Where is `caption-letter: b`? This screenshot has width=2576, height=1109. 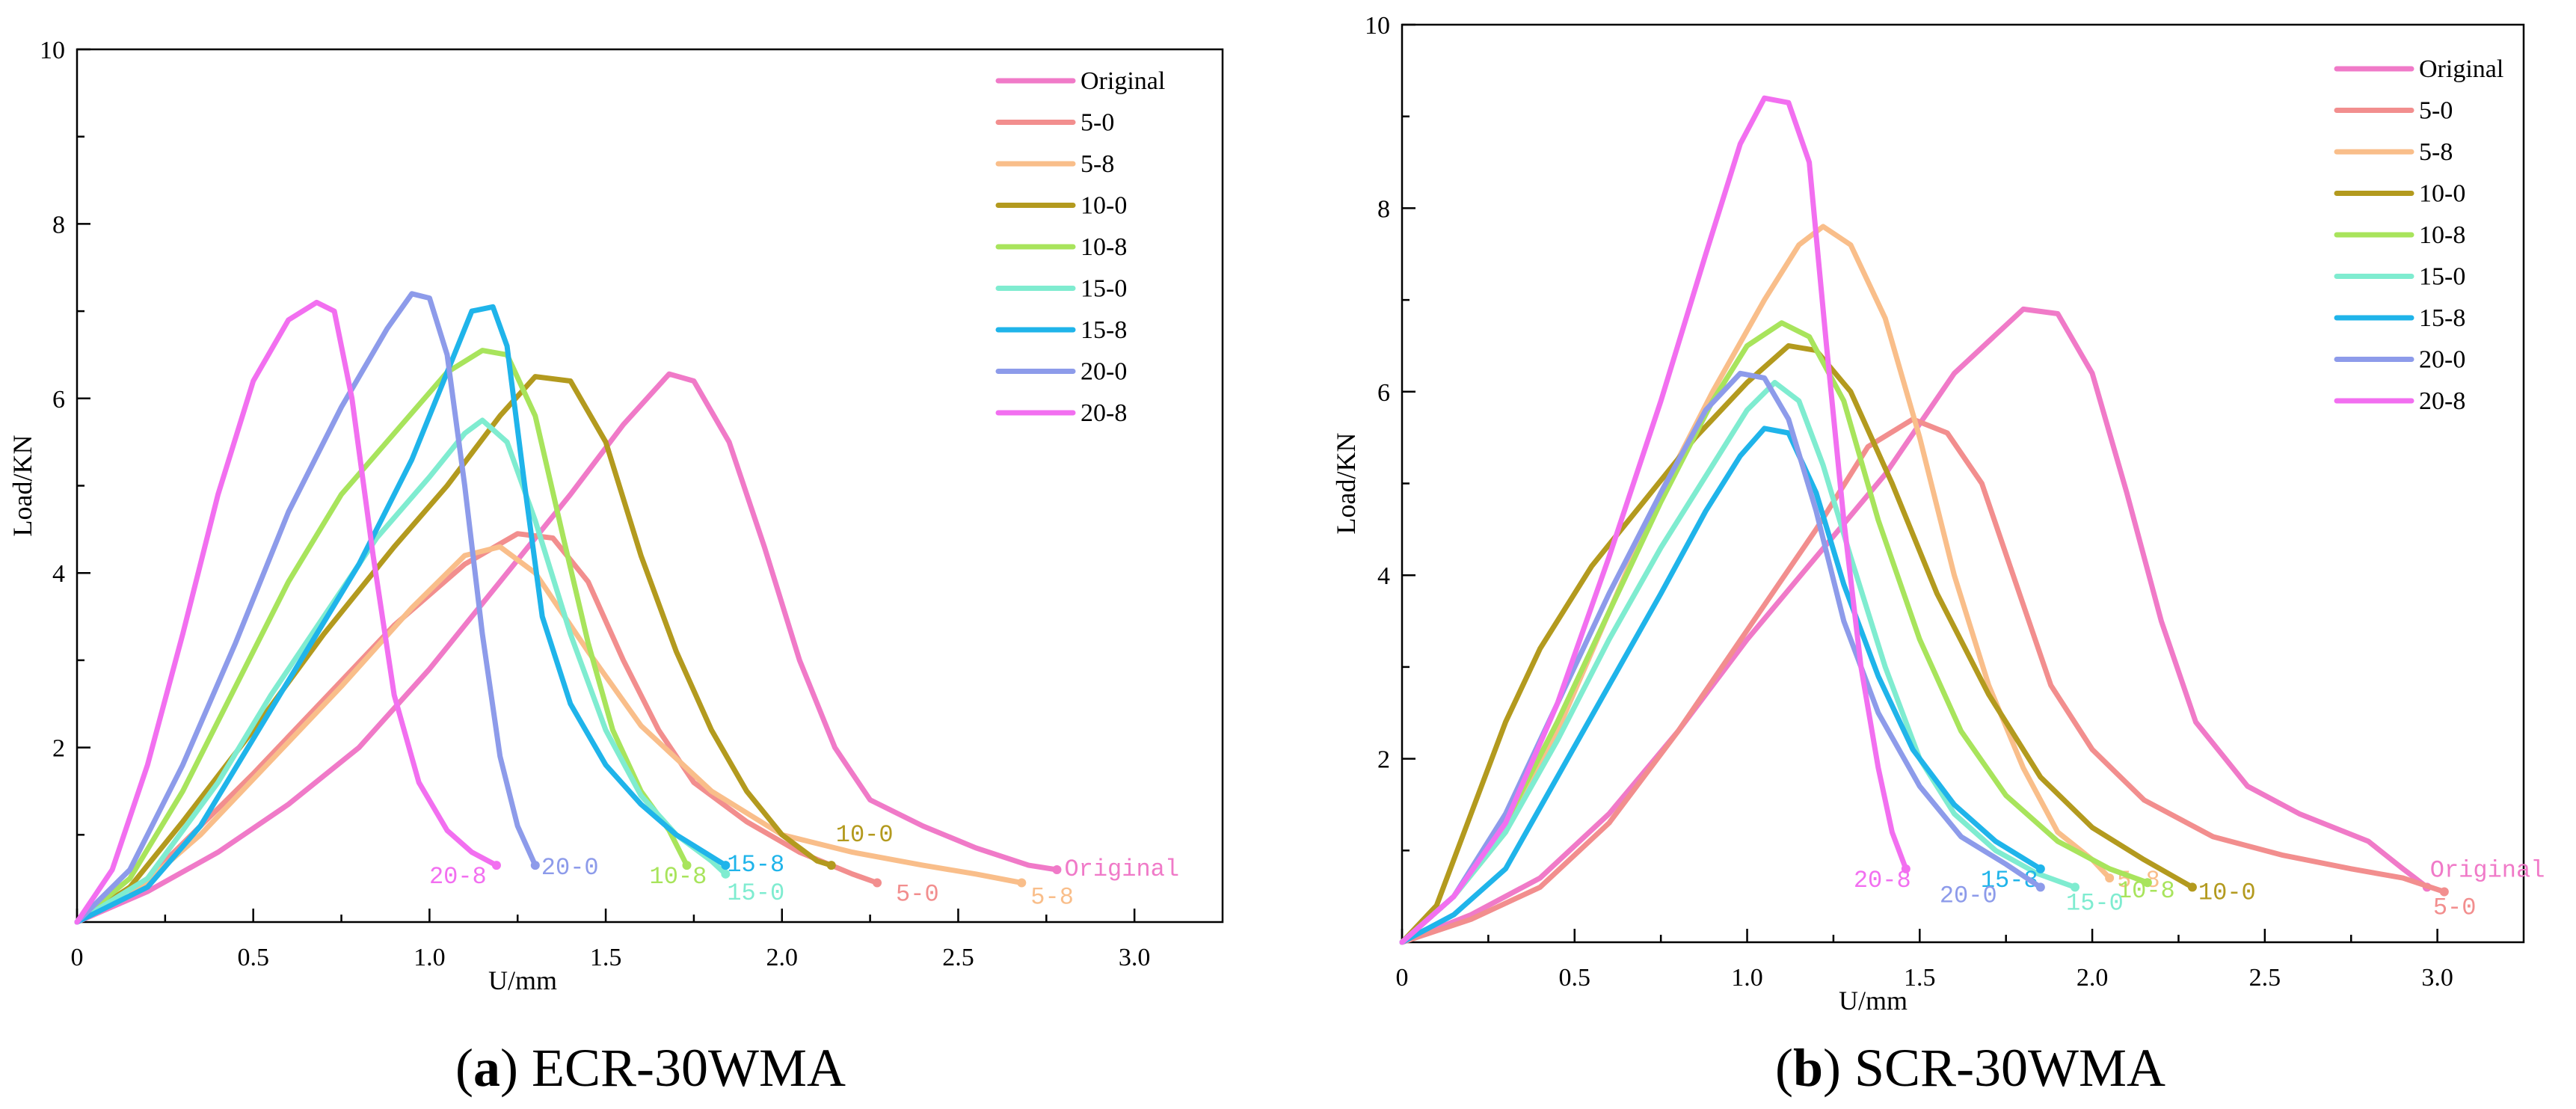
caption-letter: b is located at coordinates (1808, 1068).